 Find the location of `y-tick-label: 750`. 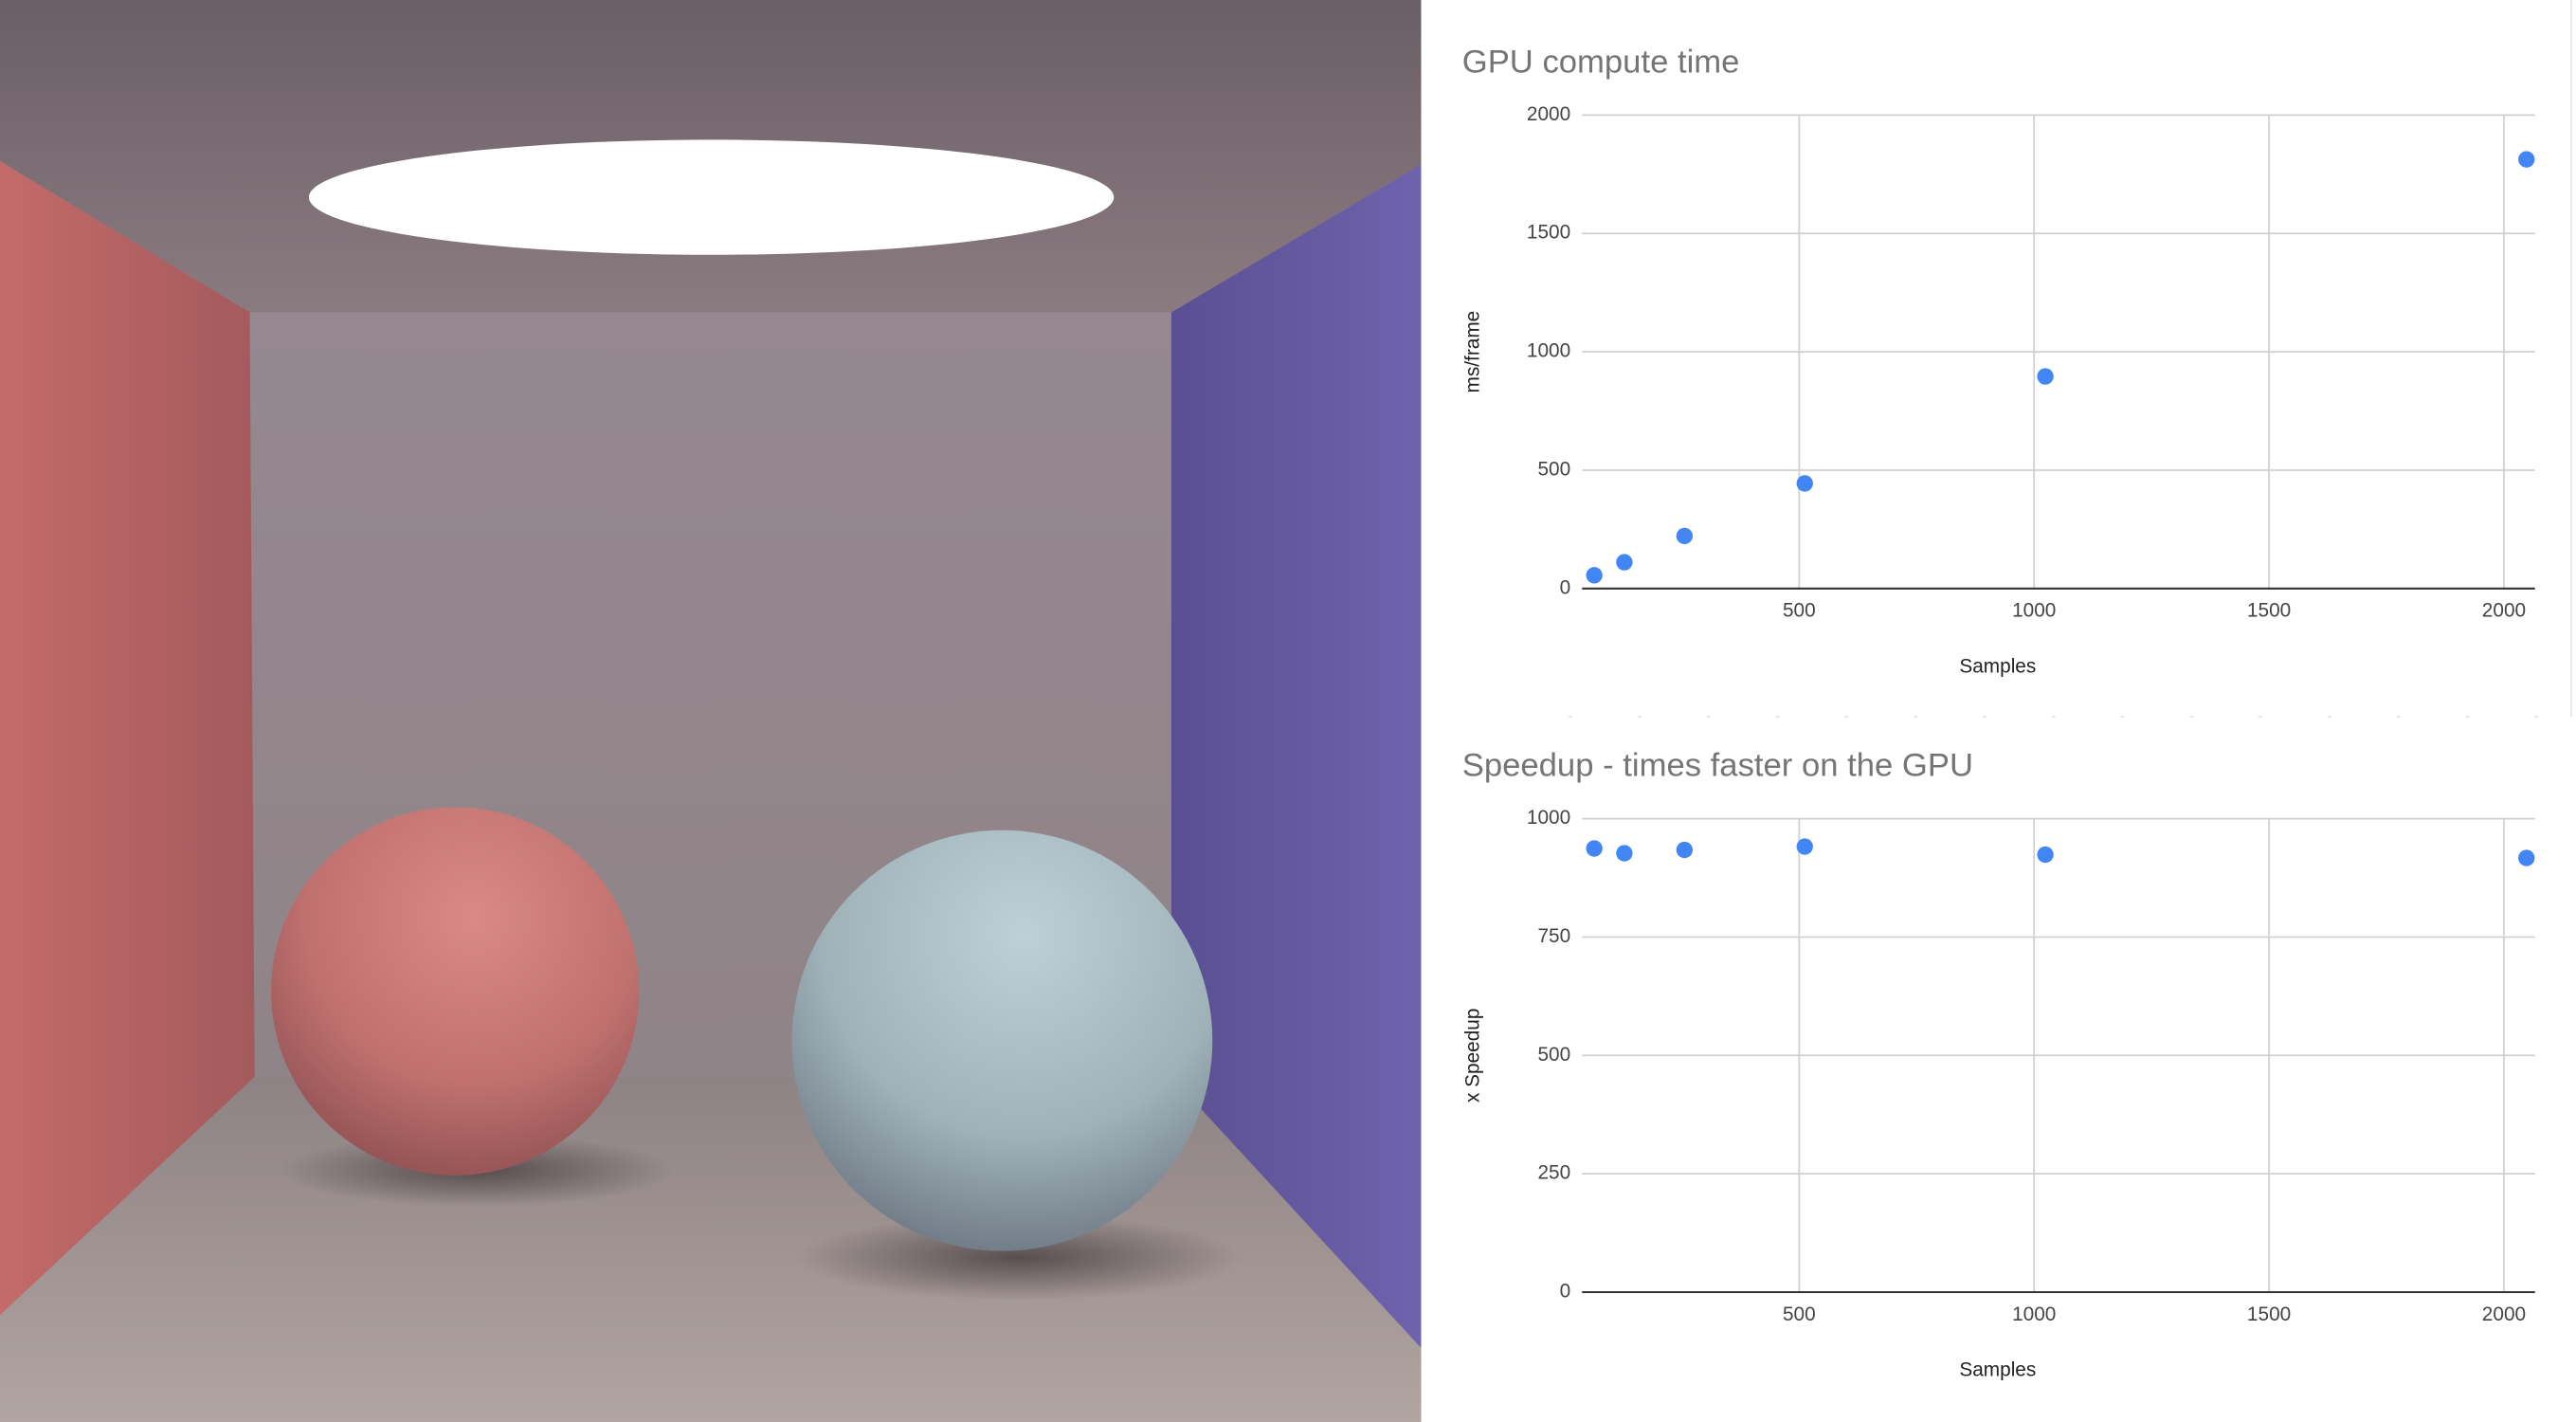

y-tick-label: 750 is located at coordinates (1553, 936).